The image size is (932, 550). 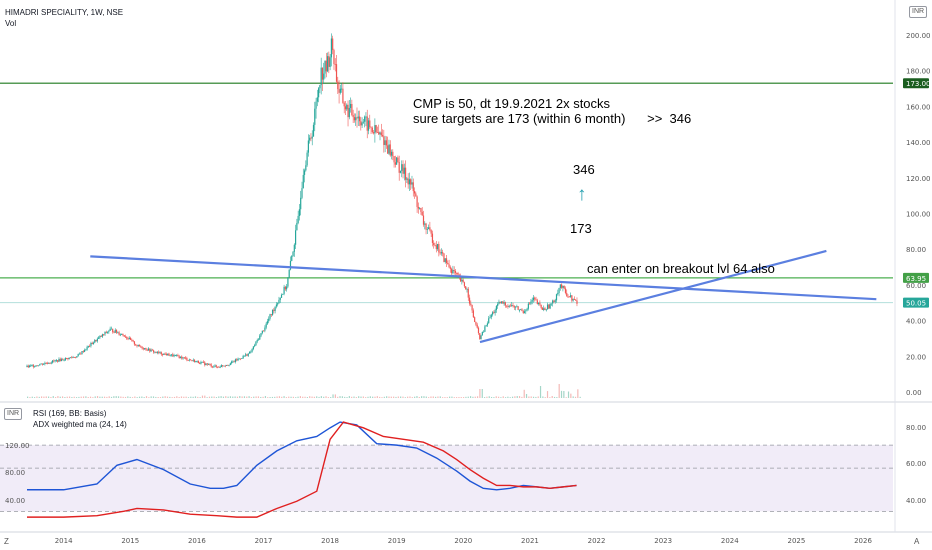 I want to click on auto-scale-button: A, so click(x=917, y=541).